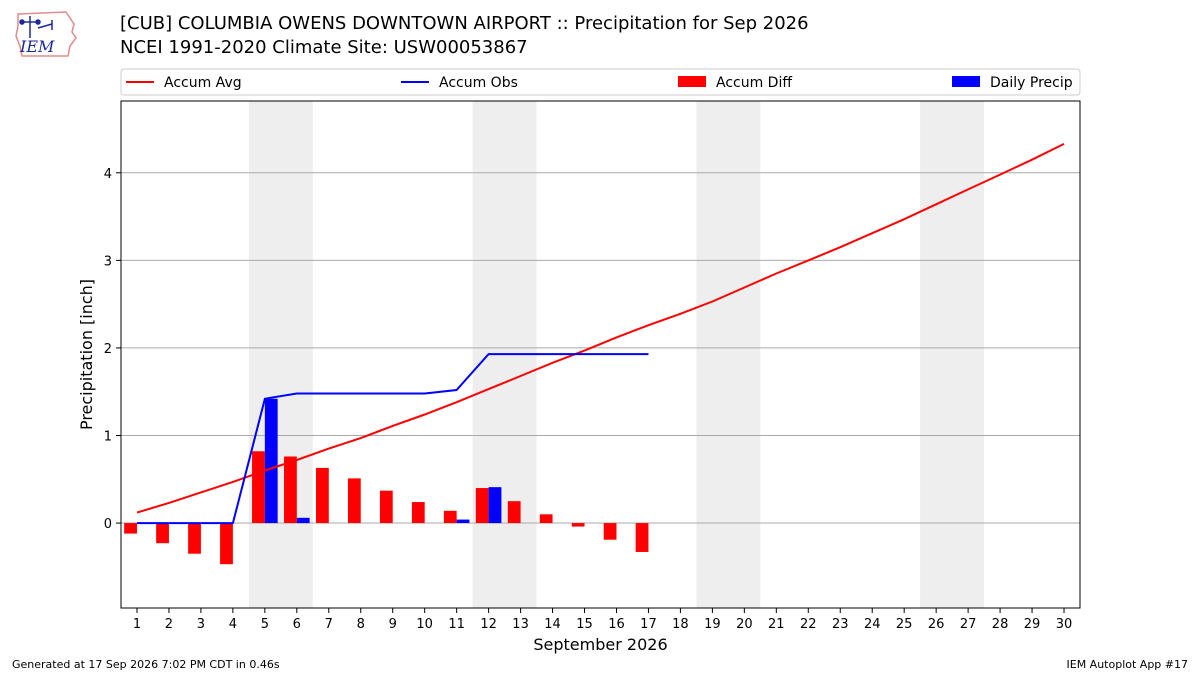 This screenshot has height=675, width=1200. What do you see at coordinates (108, 261) in the screenshot?
I see `y-tick-label: 3` at bounding box center [108, 261].